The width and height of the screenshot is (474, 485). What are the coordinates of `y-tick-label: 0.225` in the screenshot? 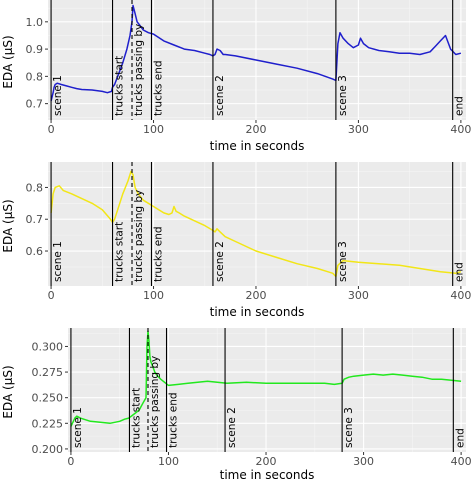 It's located at (48, 423).